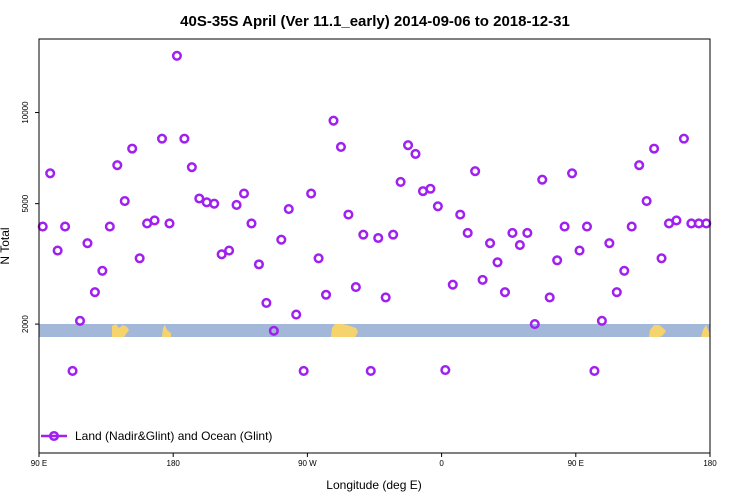 This screenshot has width=750, height=500. Describe the element at coordinates (307, 463) in the screenshot. I see `x-tick-label: 90 W` at that location.